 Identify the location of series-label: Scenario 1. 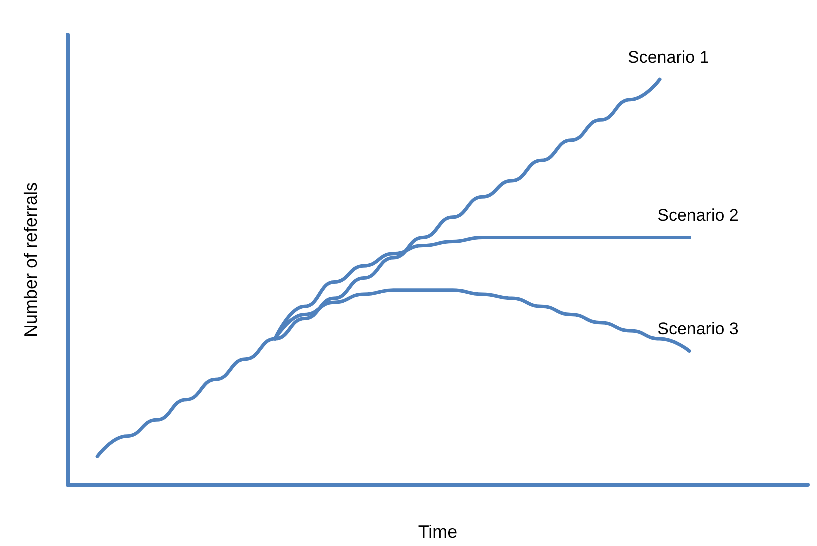
(669, 58).